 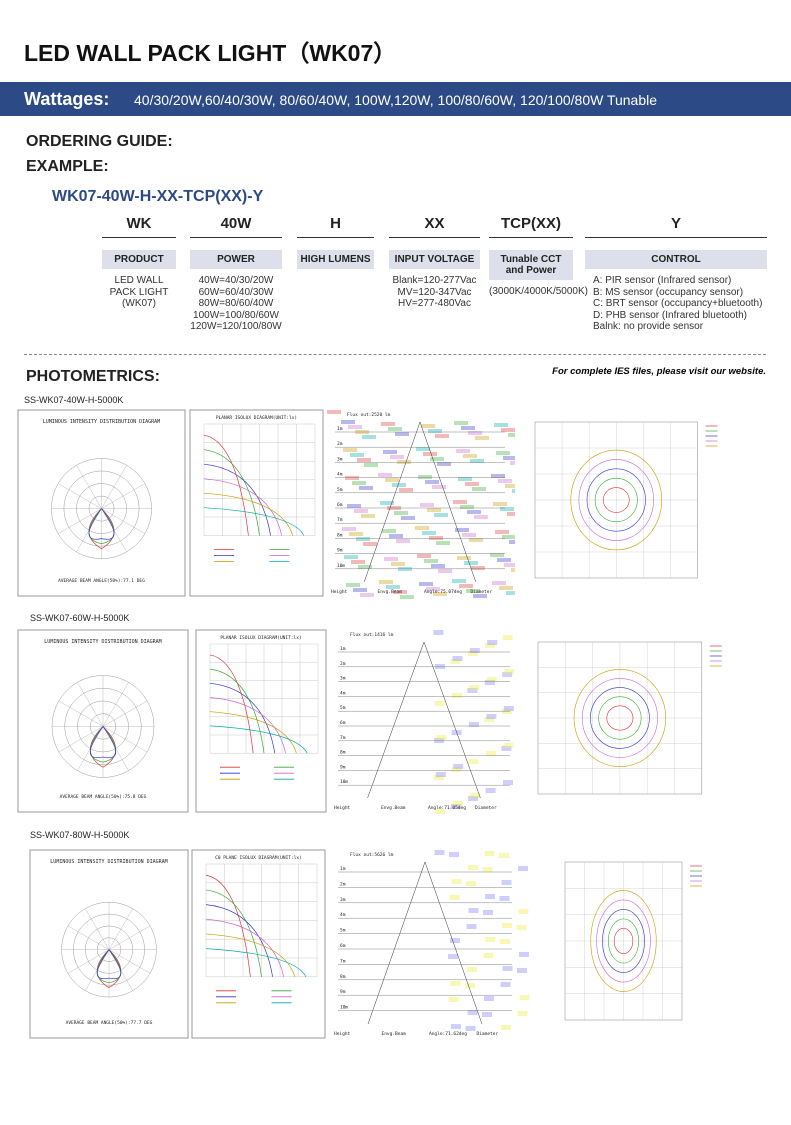 I want to click on desc-line: C: BRT sensor (occupancy+bluetooth), so click(x=678, y=303).